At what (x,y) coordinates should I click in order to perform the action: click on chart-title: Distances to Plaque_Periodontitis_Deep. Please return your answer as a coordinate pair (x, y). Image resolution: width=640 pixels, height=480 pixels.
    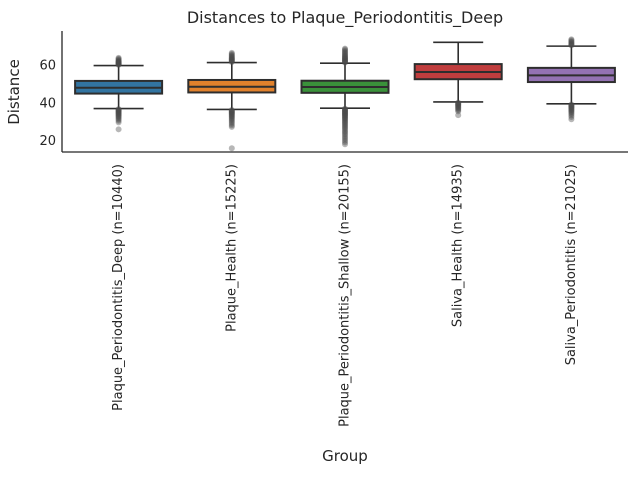
    Looking at the image, I should click on (345, 17).